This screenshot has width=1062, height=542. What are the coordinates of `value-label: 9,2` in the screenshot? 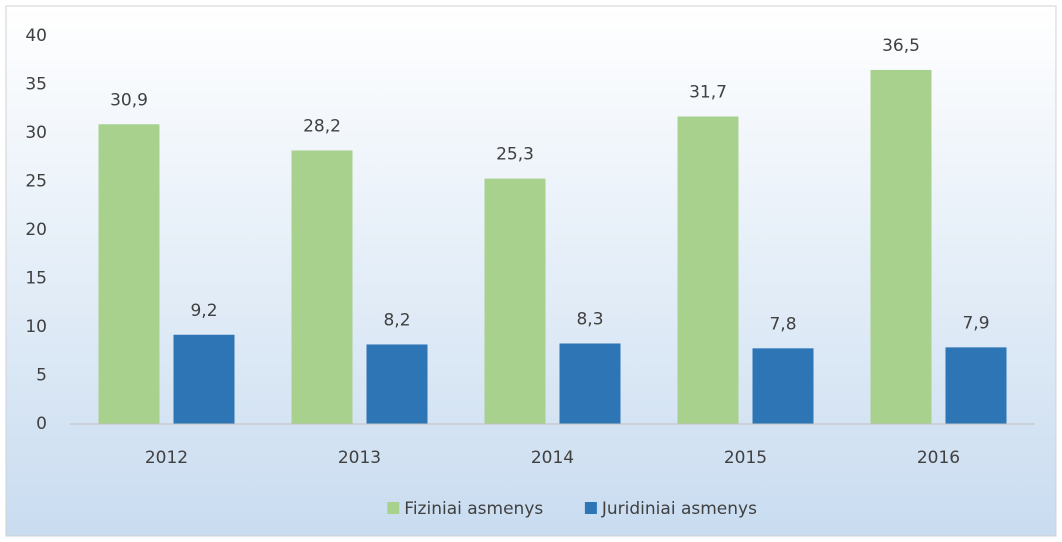 It's located at (203, 311).